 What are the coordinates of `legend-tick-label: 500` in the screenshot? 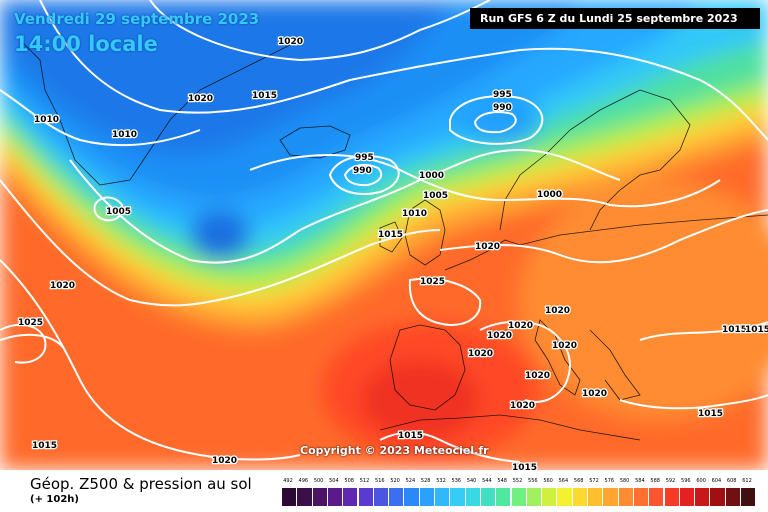 It's located at (318, 481).